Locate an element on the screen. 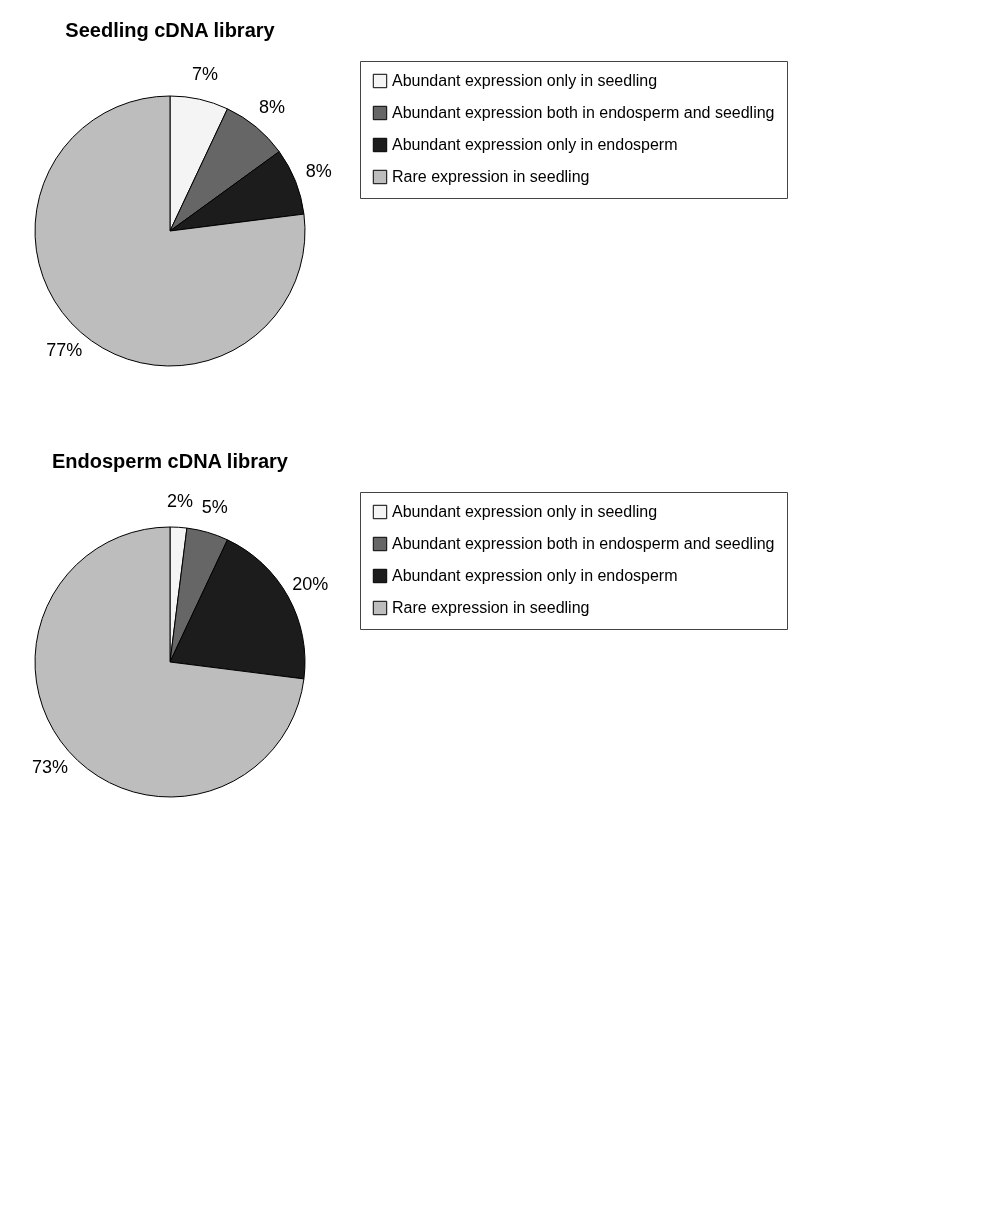 This screenshot has width=1008, height=1224. pie-slice is located at coordinates (170, 231).